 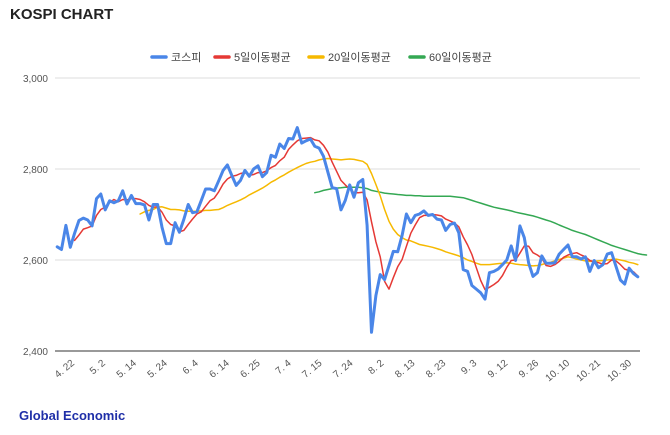 What do you see at coordinates (65, 369) in the screenshot?
I see `x-tick-label: 4. 22` at bounding box center [65, 369].